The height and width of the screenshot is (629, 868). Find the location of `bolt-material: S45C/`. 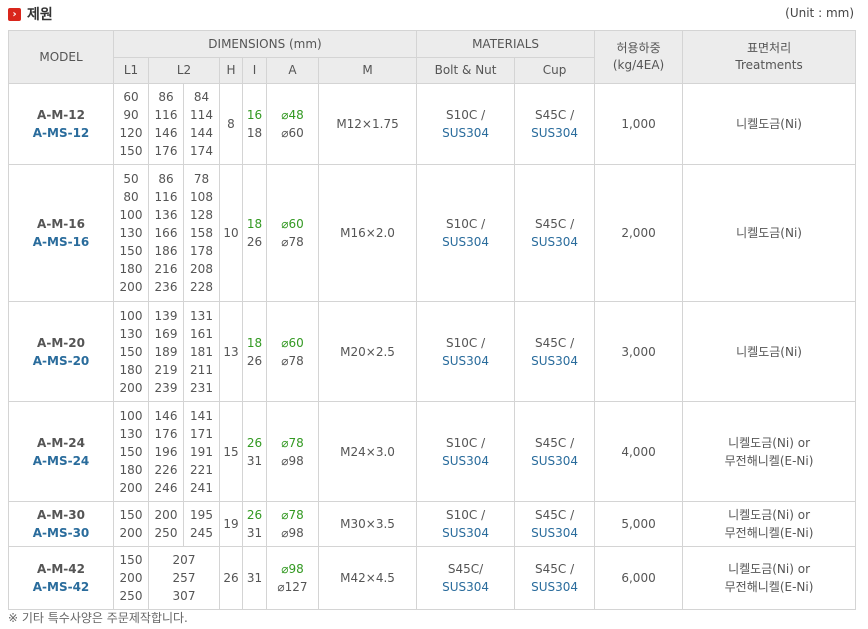

bolt-material: S45C/ is located at coordinates (465, 569).